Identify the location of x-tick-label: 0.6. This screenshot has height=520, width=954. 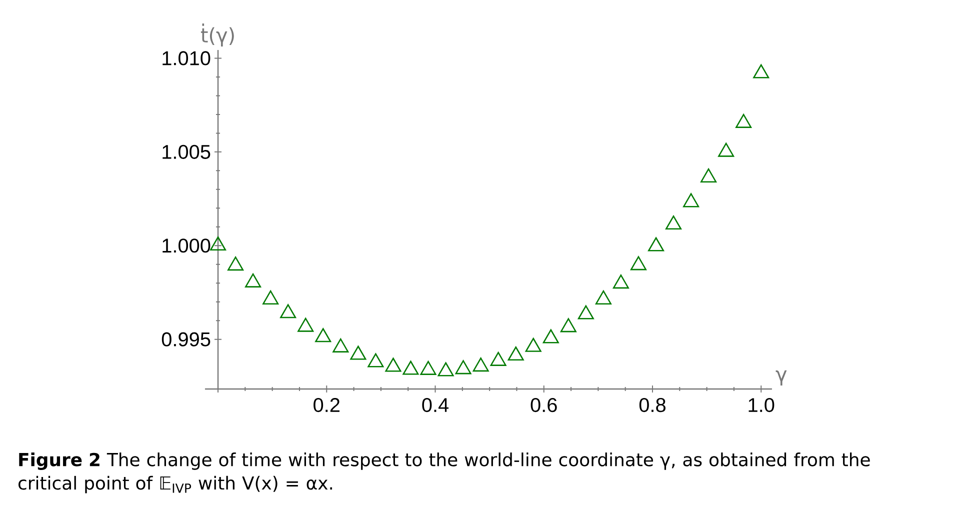
(543, 405).